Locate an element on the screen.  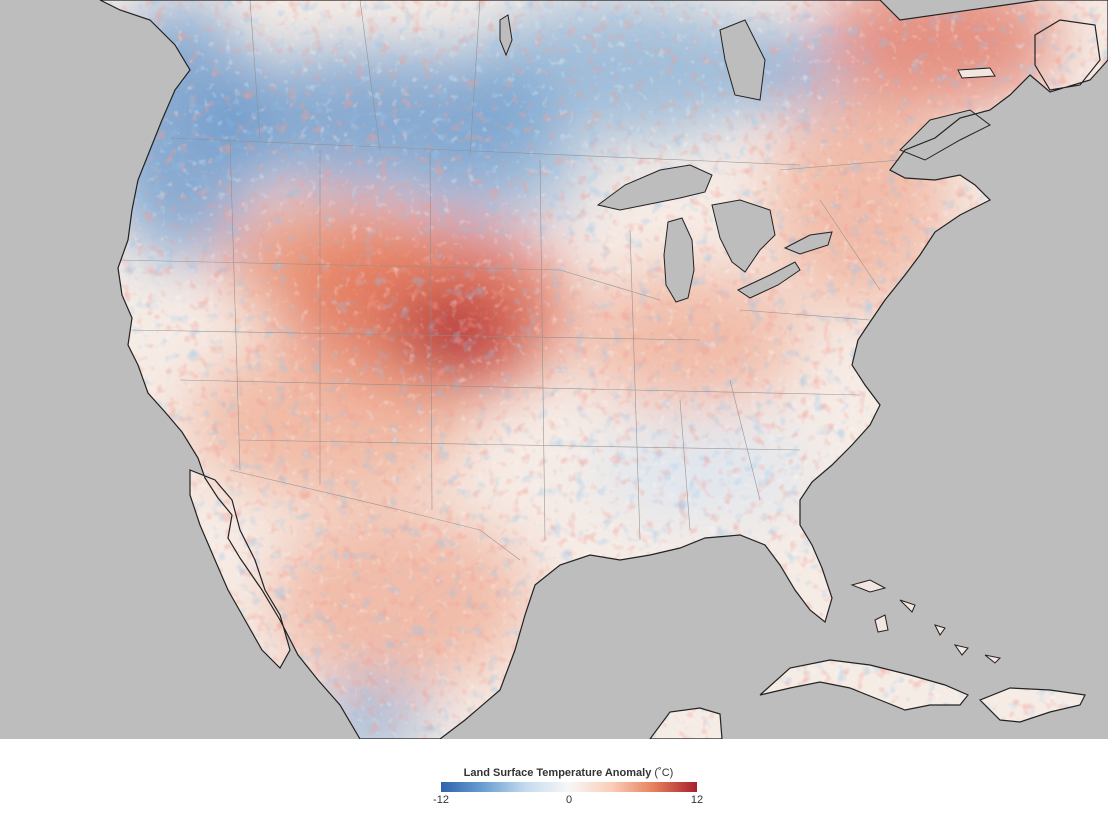
lake-erie is located at coordinates (768, 280).